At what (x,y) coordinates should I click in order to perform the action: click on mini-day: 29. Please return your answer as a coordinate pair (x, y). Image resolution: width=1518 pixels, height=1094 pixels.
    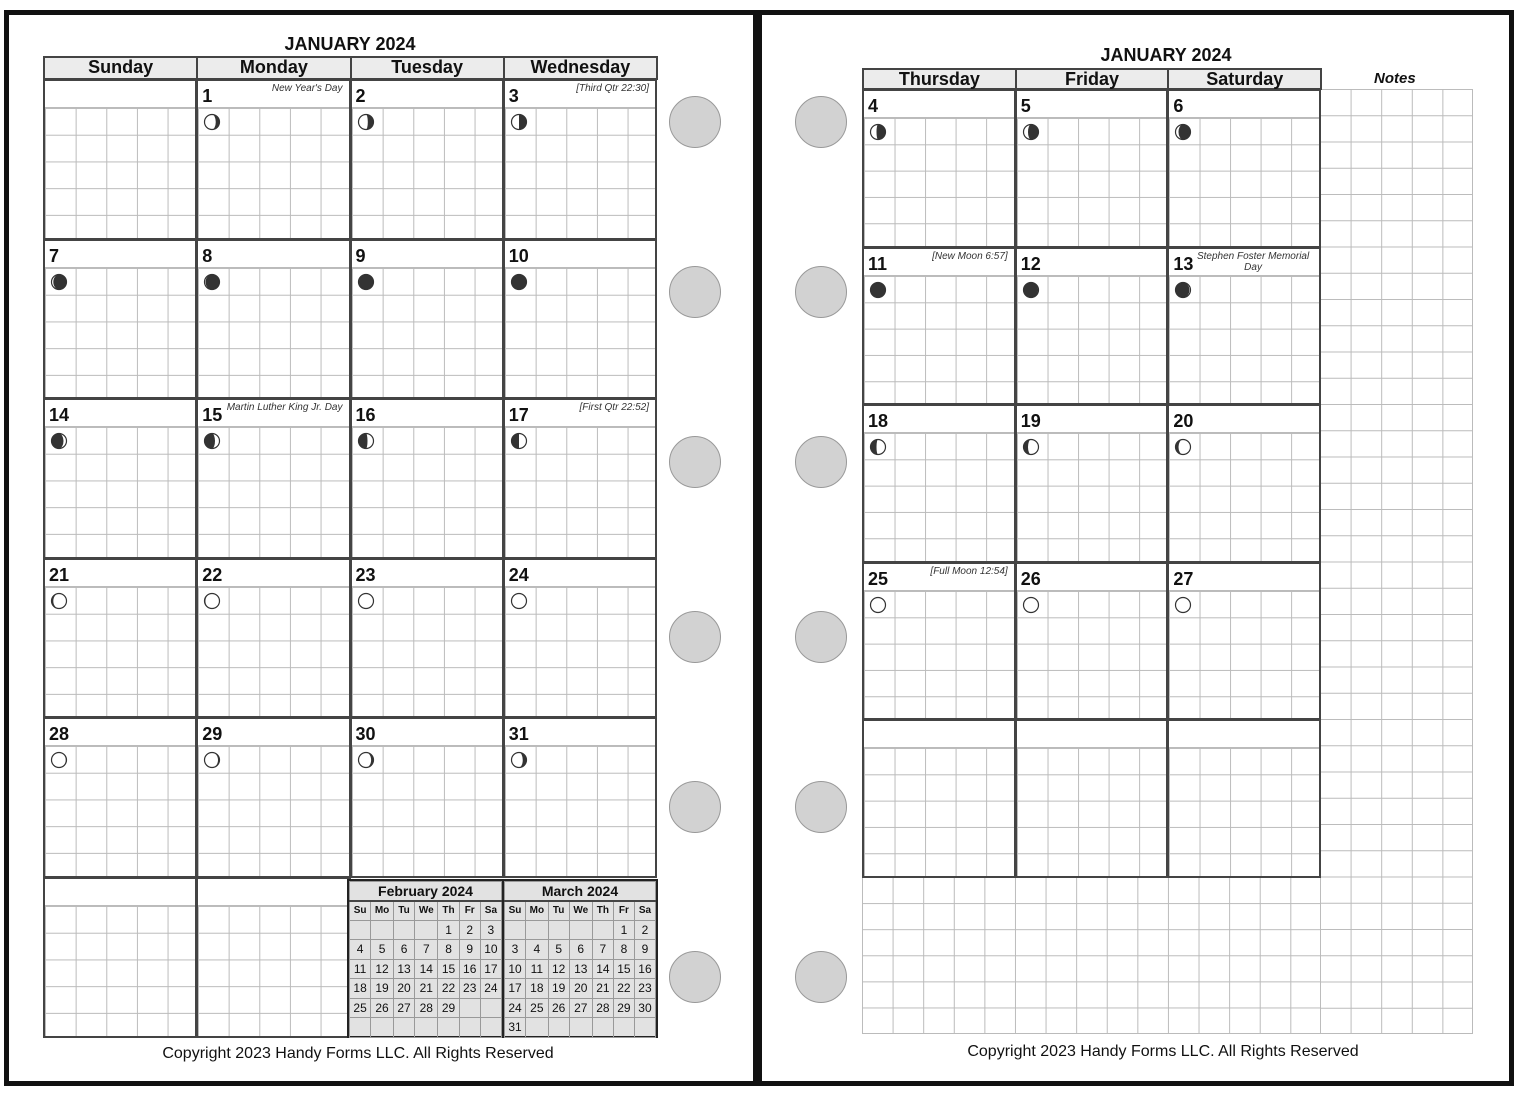
    Looking at the image, I should click on (448, 1007).